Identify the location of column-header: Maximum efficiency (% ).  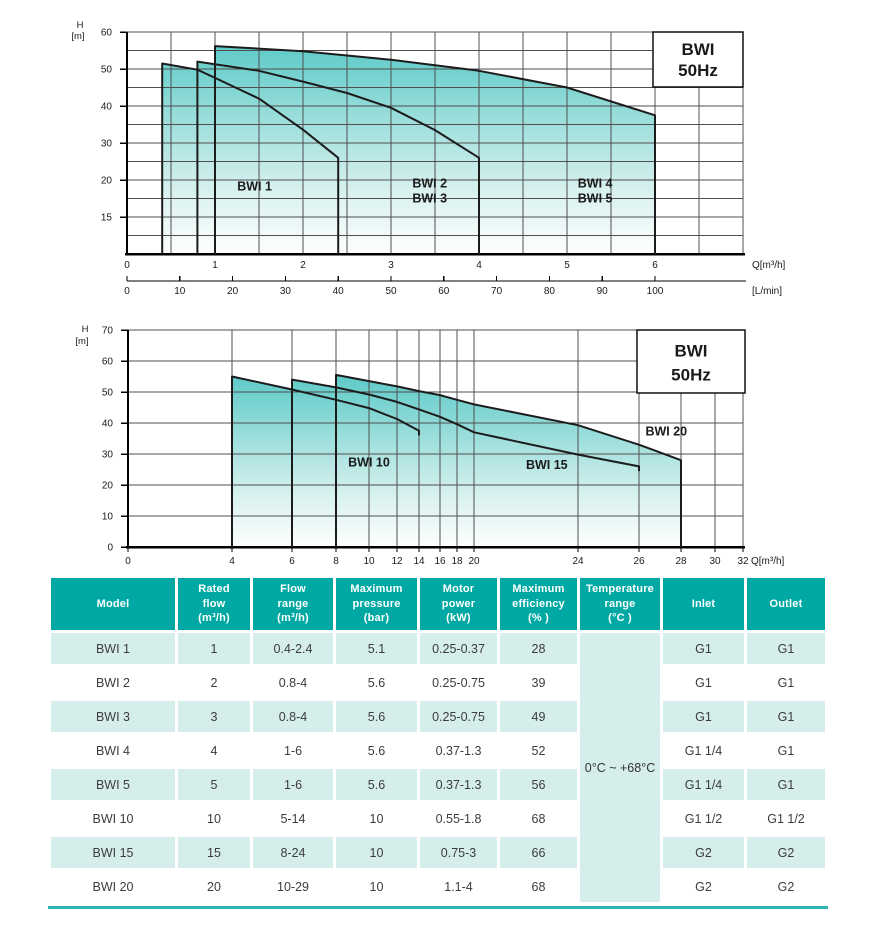
(538, 604).